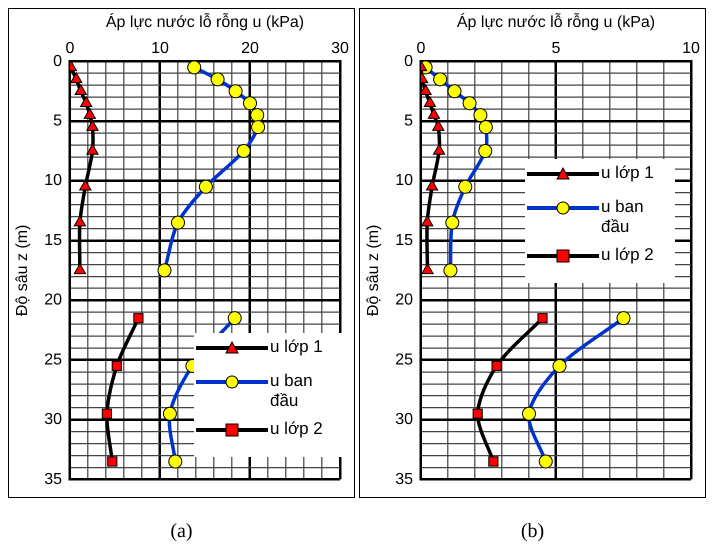 The height and width of the screenshot is (550, 714). What do you see at coordinates (532, 531) in the screenshot?
I see `text: (b)` at bounding box center [532, 531].